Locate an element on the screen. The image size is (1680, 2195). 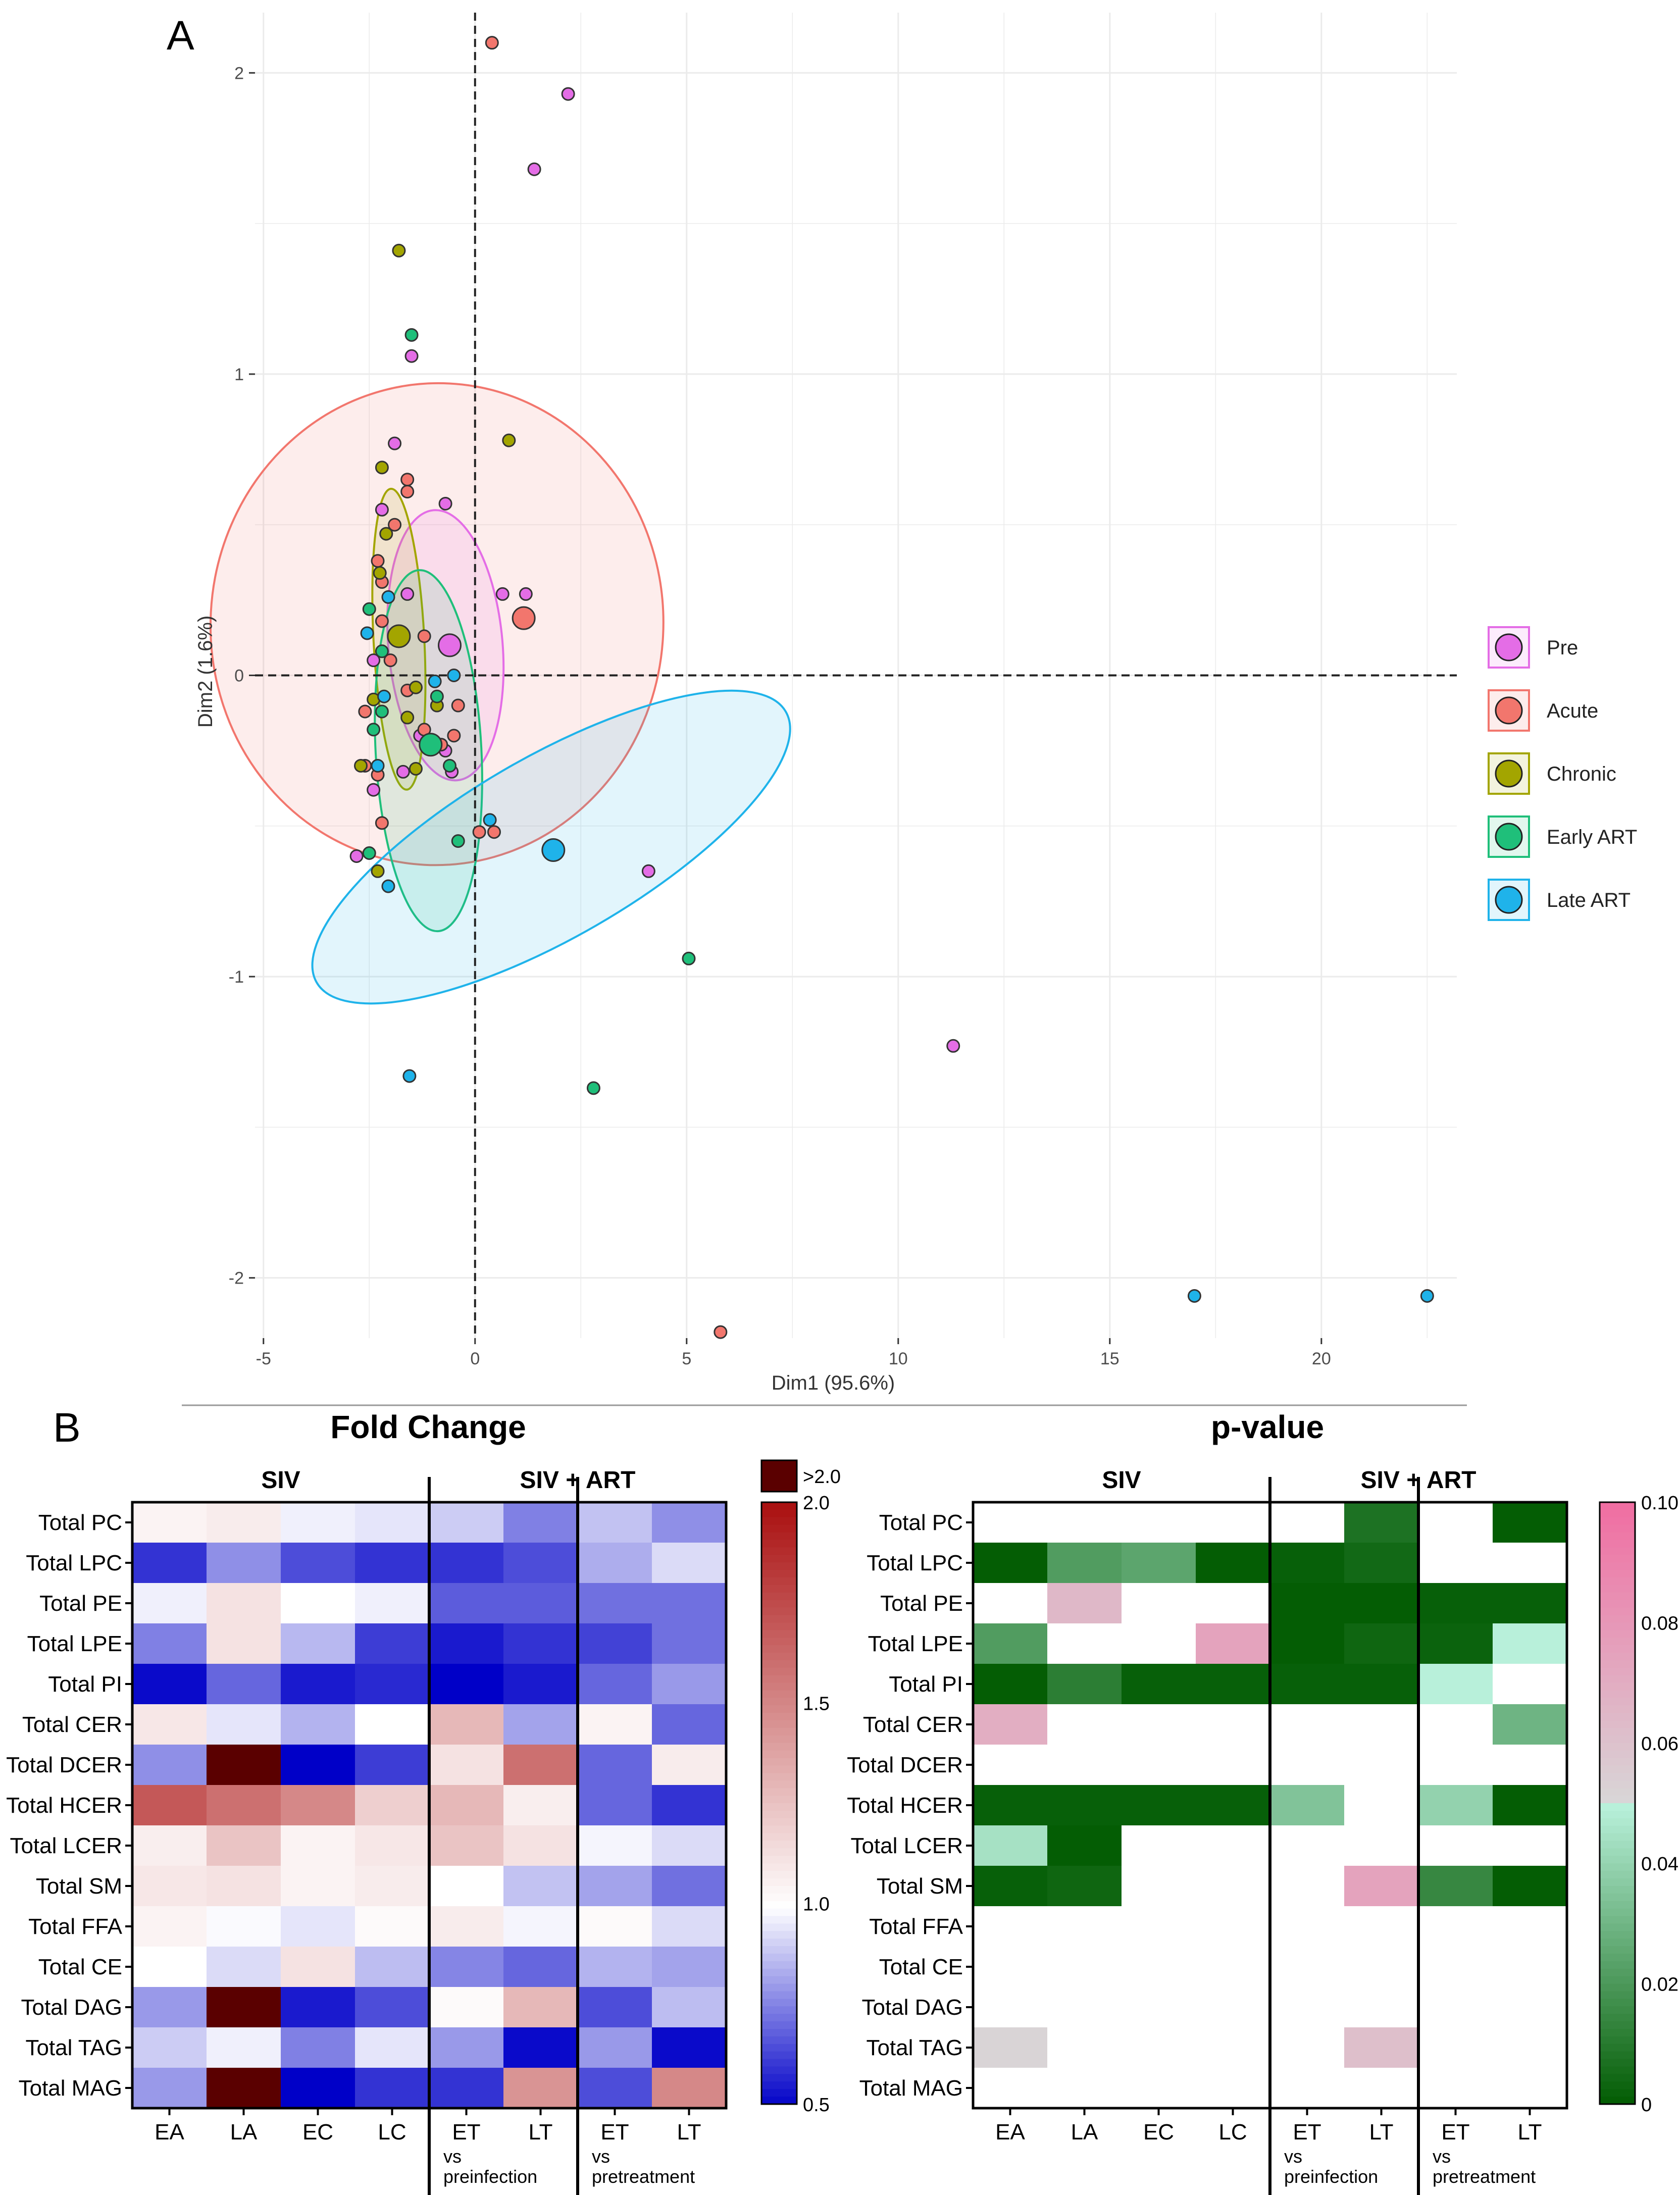
column-label: EA is located at coordinates (170, 2132).